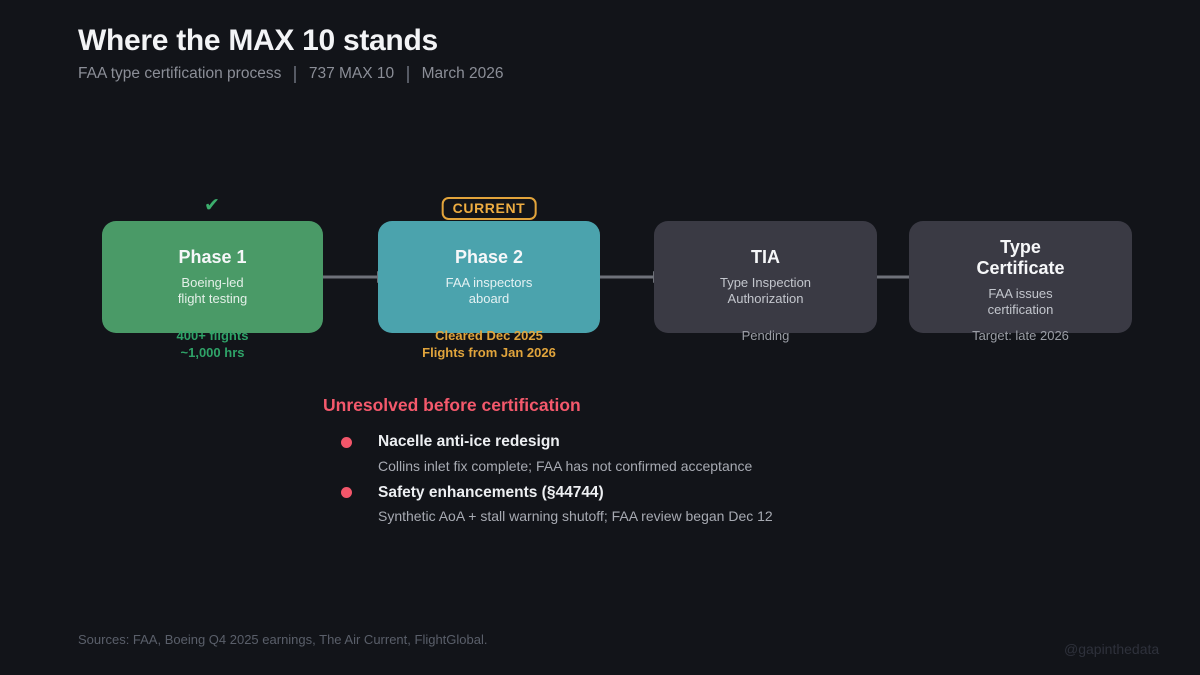  Describe the element at coordinates (258, 40) in the screenshot. I see `page-title: Where the MAX 10 stands` at that location.